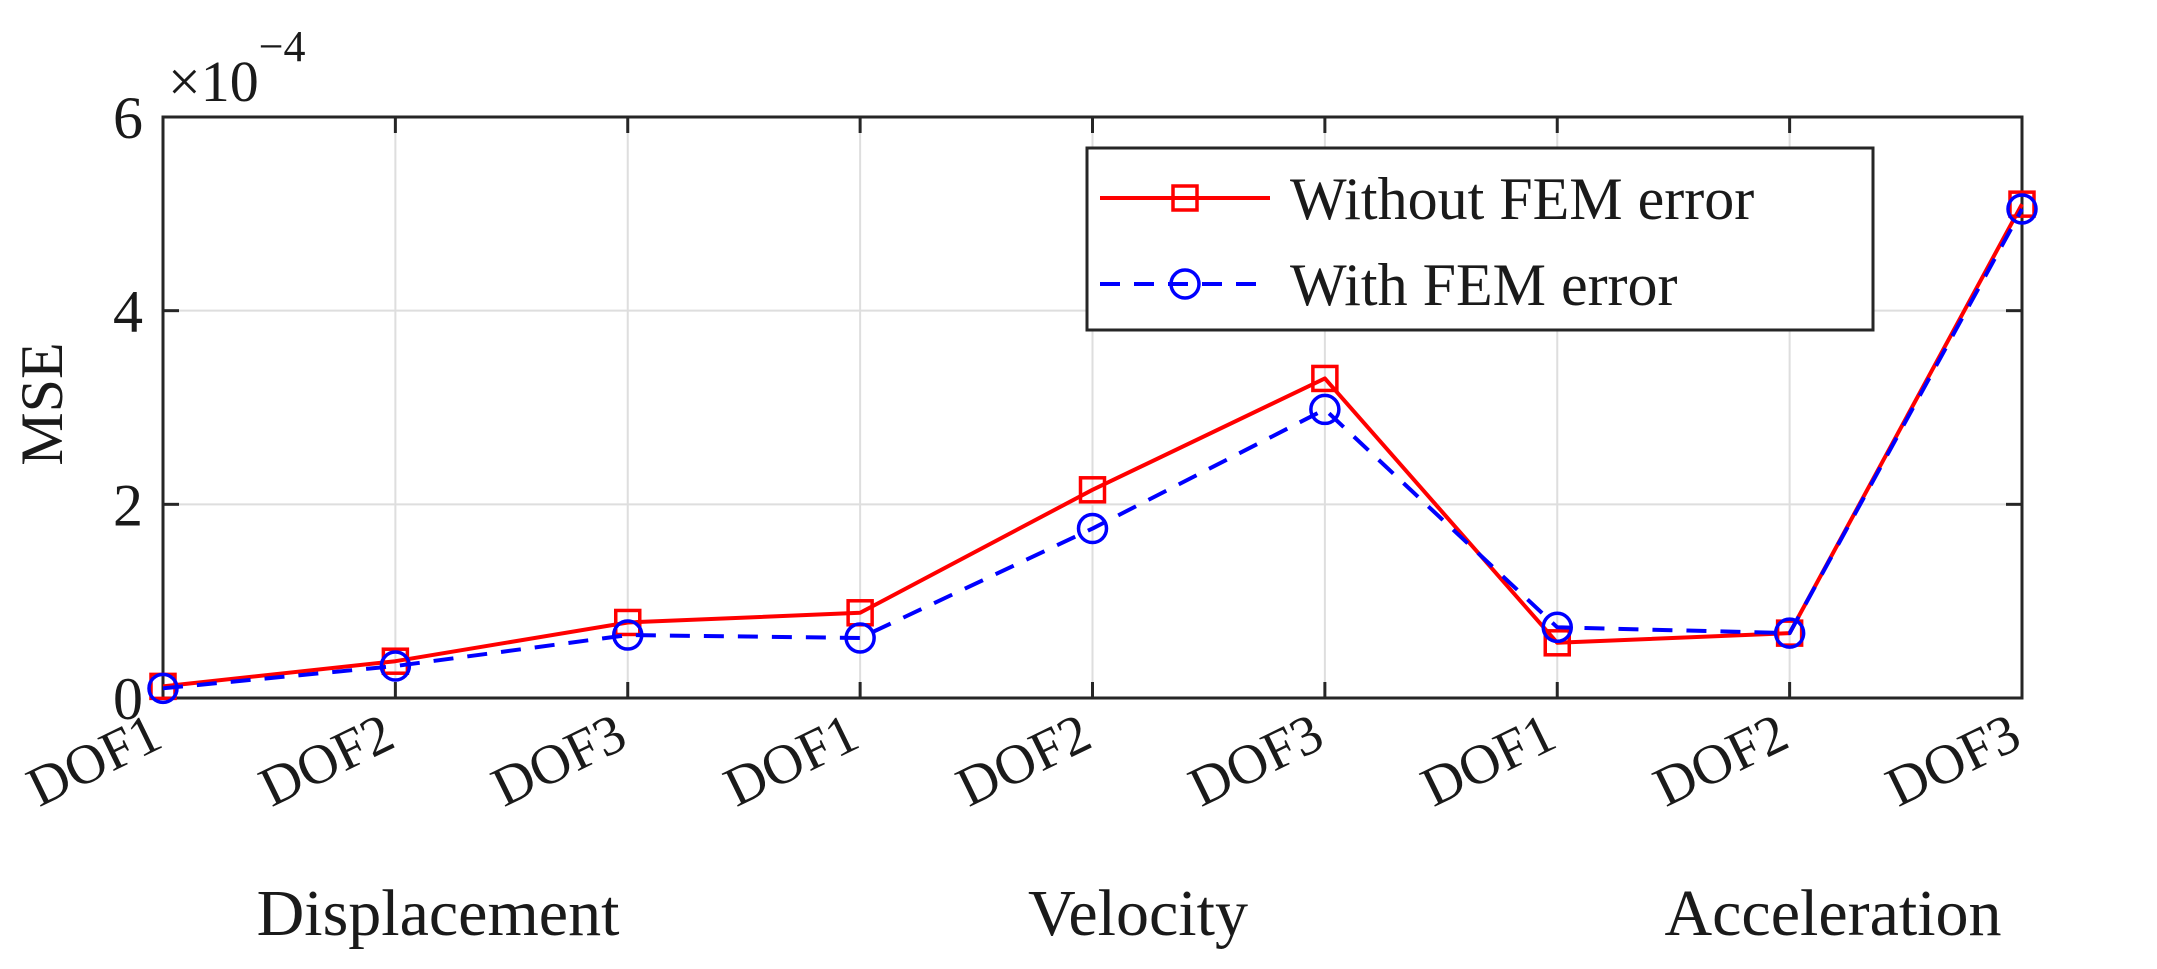 Image resolution: width=2157 pixels, height=969 pixels. I want to click on group-label-acceleration: Acceleration, so click(1832, 913).